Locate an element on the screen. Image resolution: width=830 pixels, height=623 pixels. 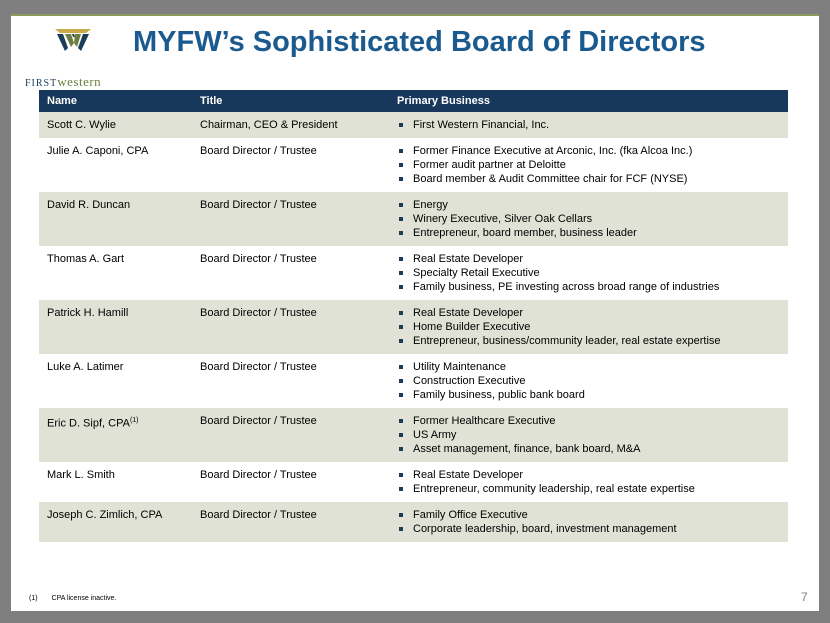
director-name-cell: Patrick H. Hamill is located at coordinates (115, 327).